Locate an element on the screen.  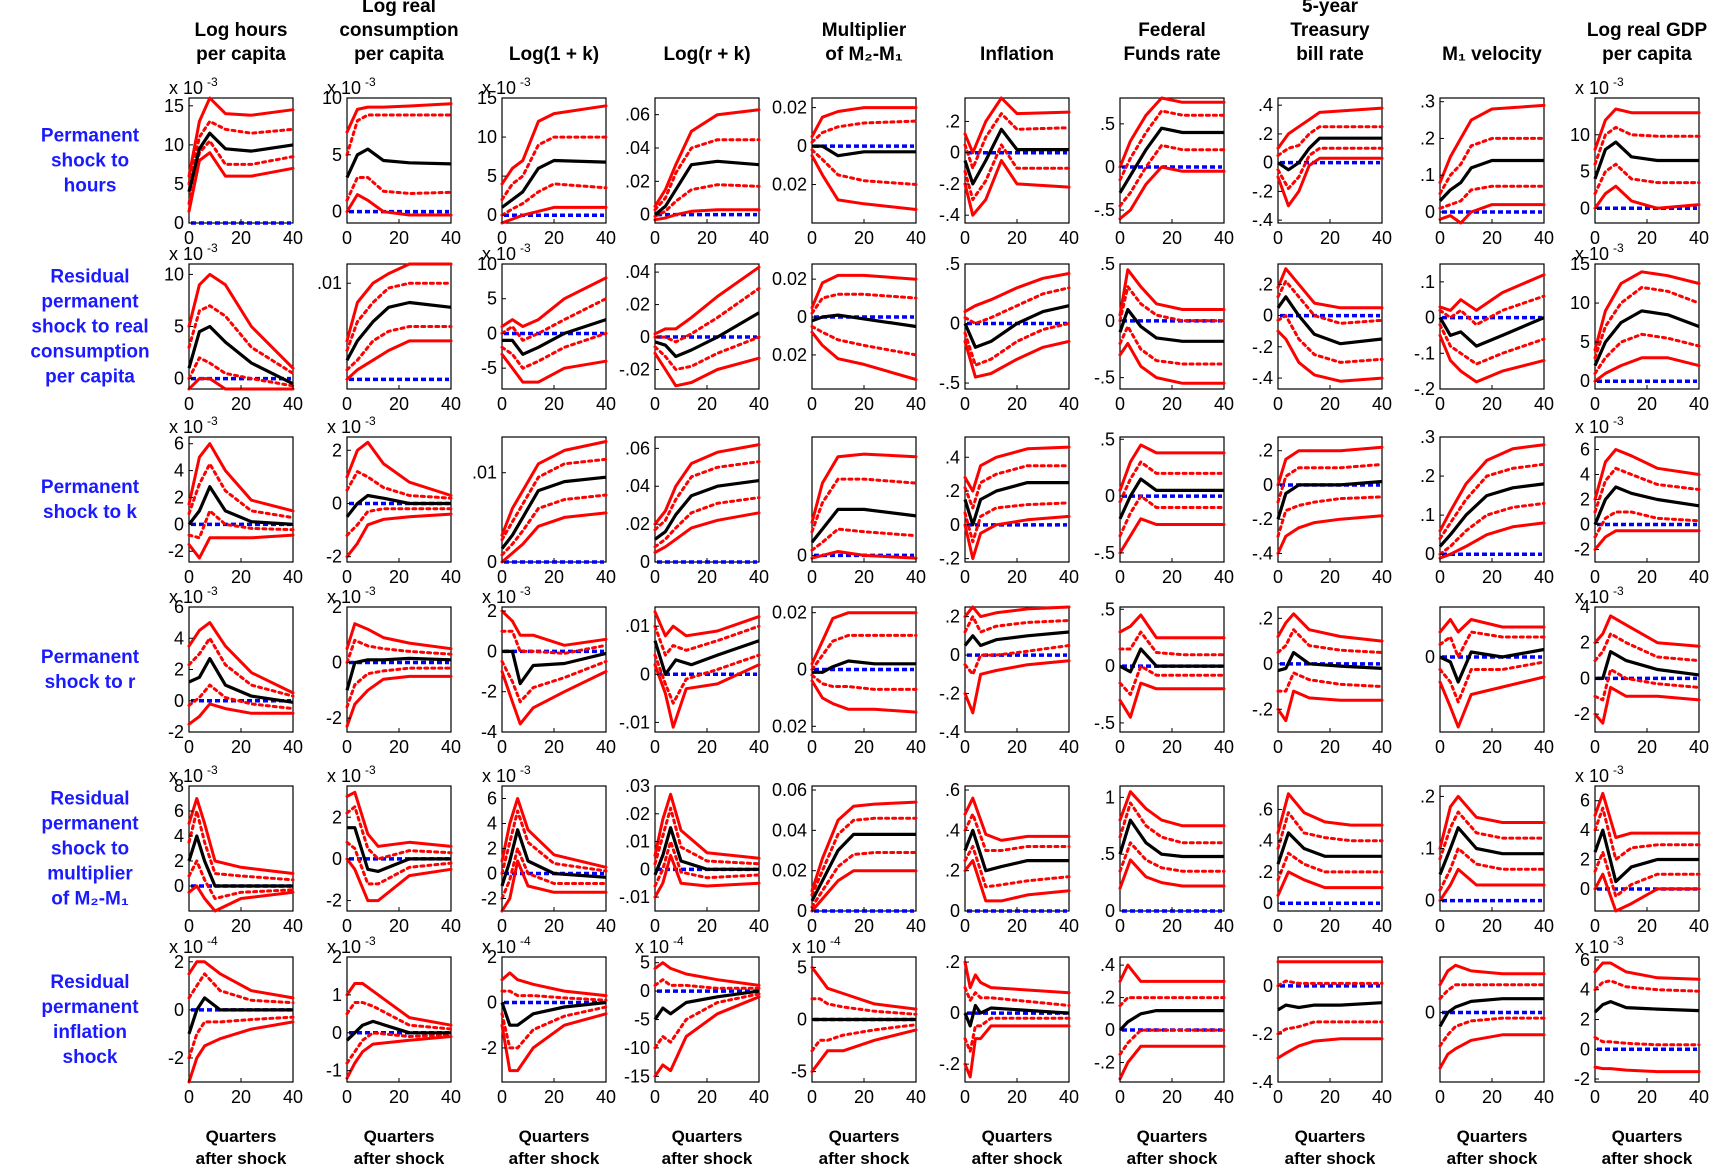
y-tick-label: -5 is located at coordinates (489, 368).